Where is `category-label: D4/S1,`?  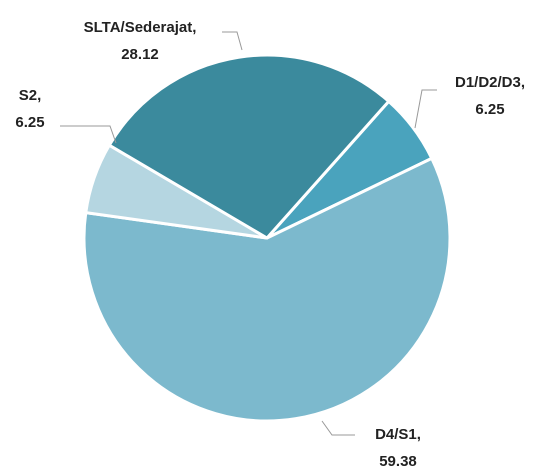 category-label: D4/S1, is located at coordinates (398, 434).